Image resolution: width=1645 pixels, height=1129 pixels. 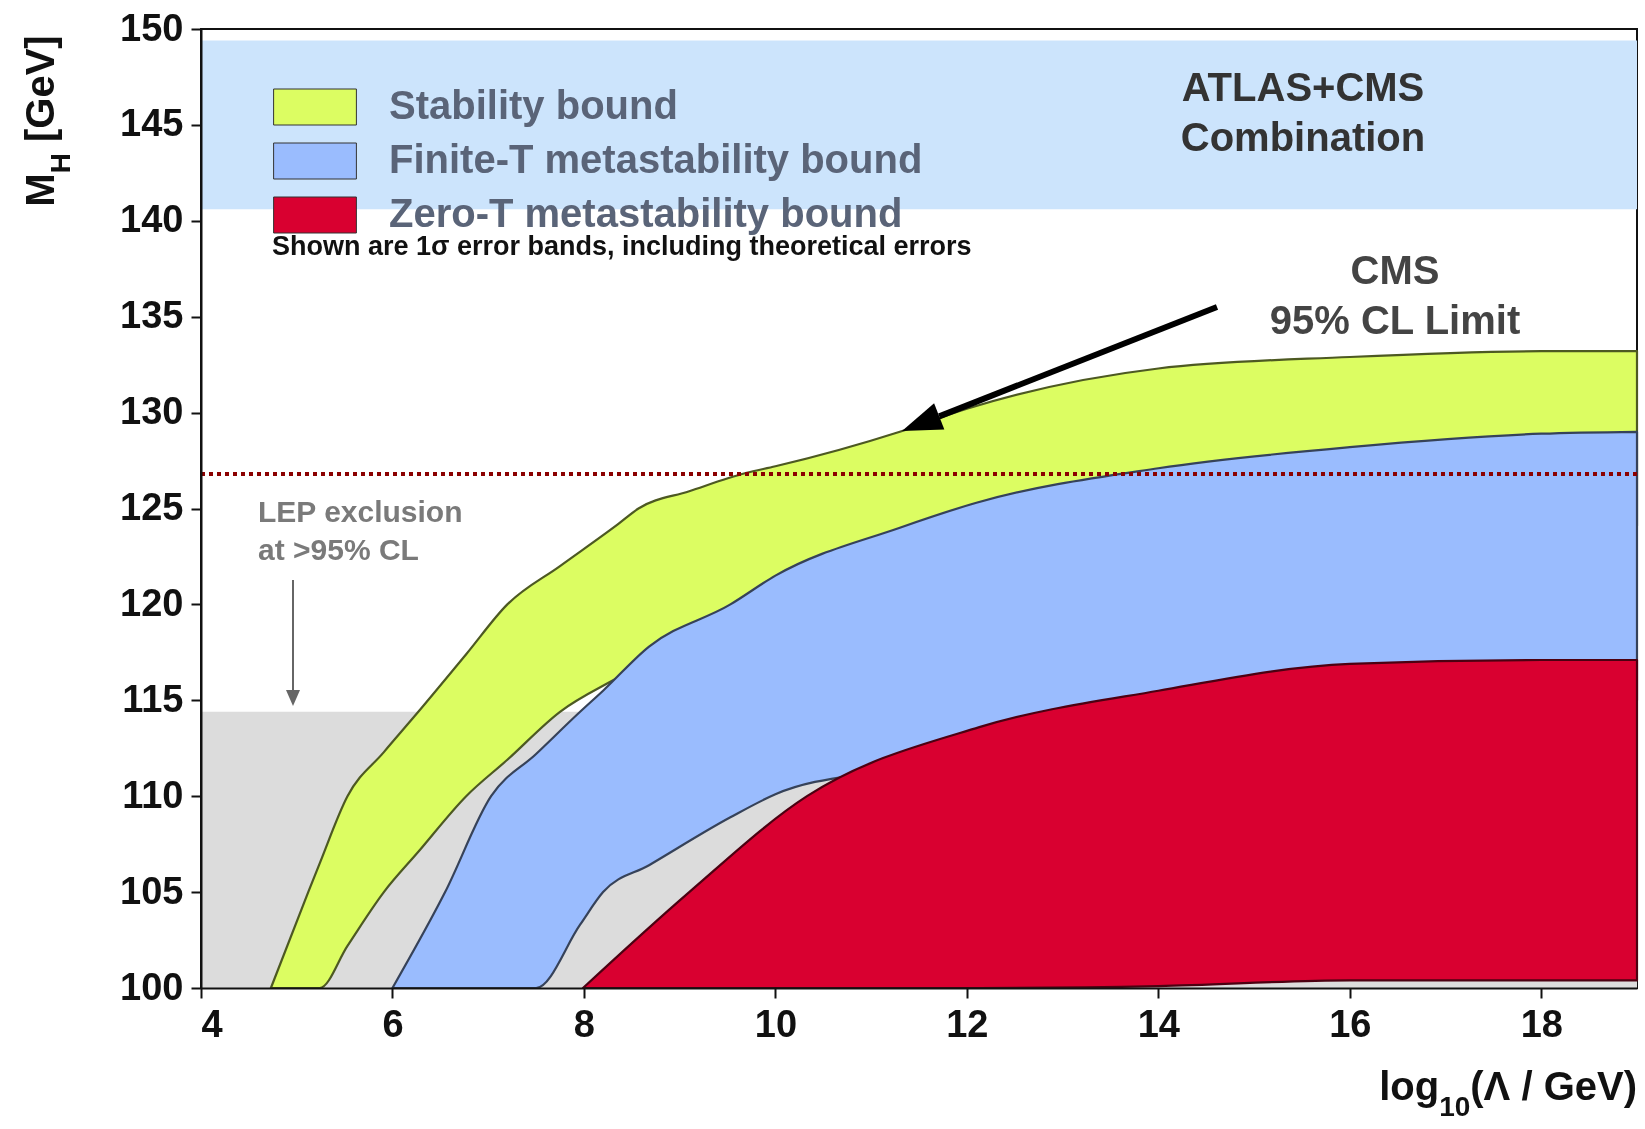 What do you see at coordinates (776, 1023) in the screenshot?
I see `x-tick-label: 10` at bounding box center [776, 1023].